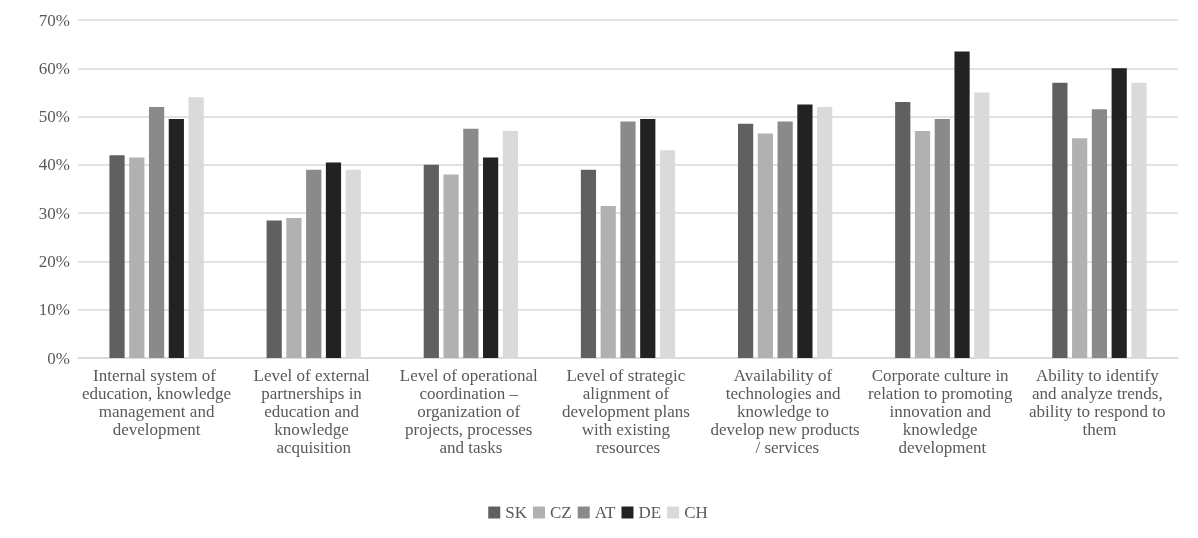 This screenshot has width=1198, height=538. What do you see at coordinates (650, 512) in the screenshot?
I see `legend-label: DE` at bounding box center [650, 512].